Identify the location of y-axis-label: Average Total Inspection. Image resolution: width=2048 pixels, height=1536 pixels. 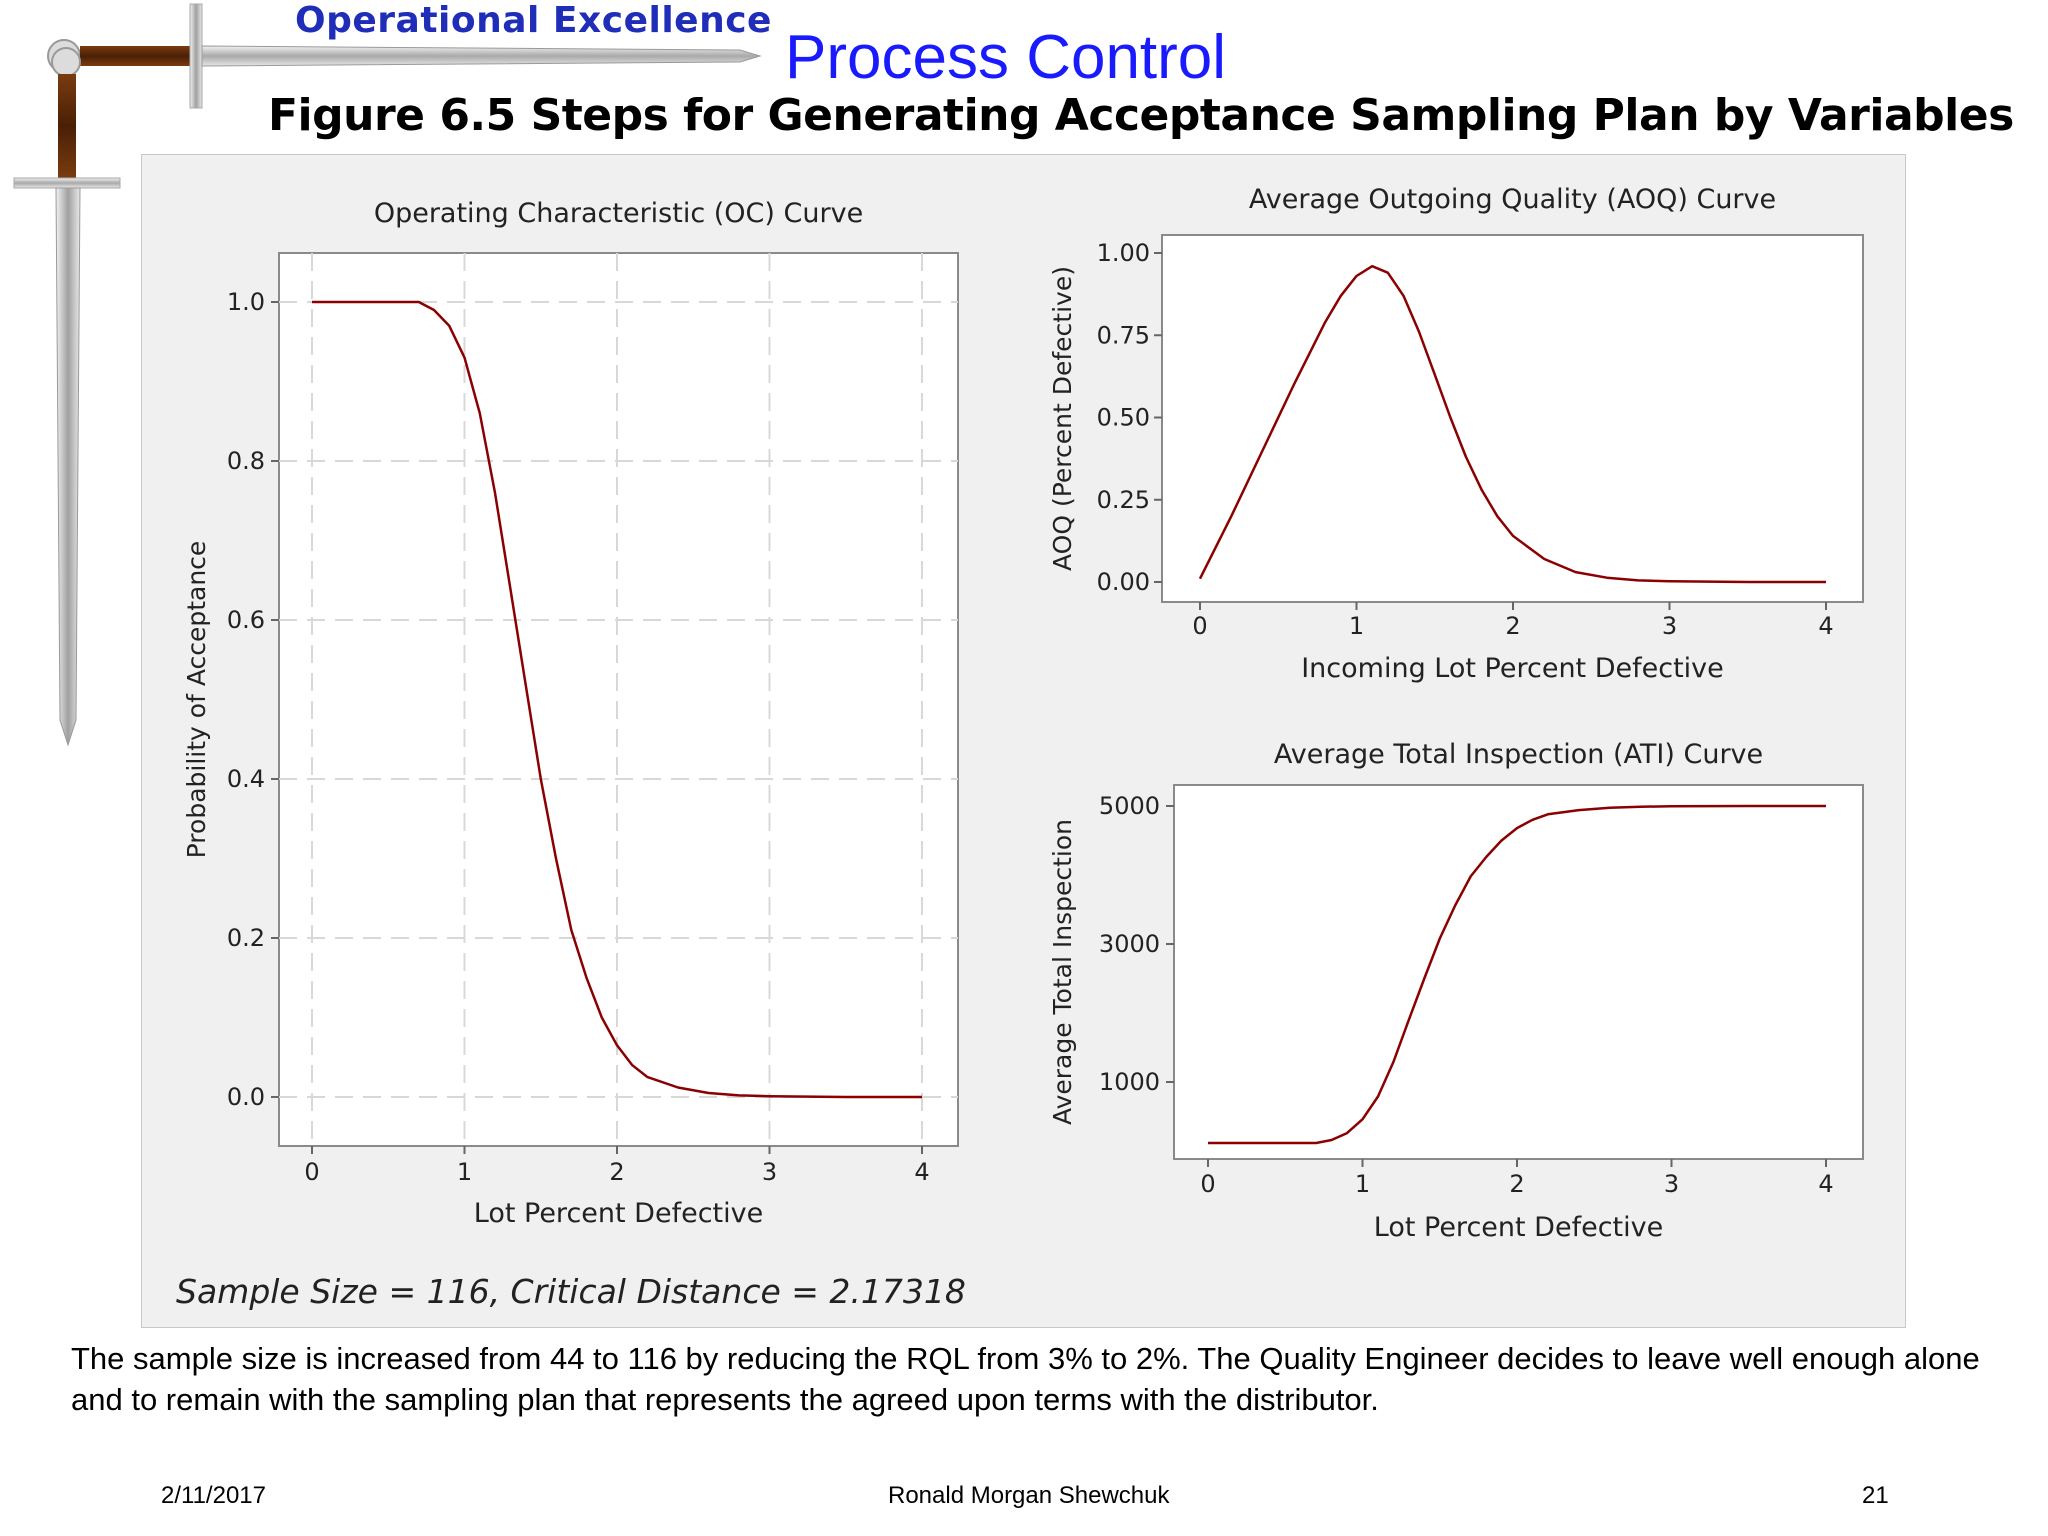
(1062, 972).